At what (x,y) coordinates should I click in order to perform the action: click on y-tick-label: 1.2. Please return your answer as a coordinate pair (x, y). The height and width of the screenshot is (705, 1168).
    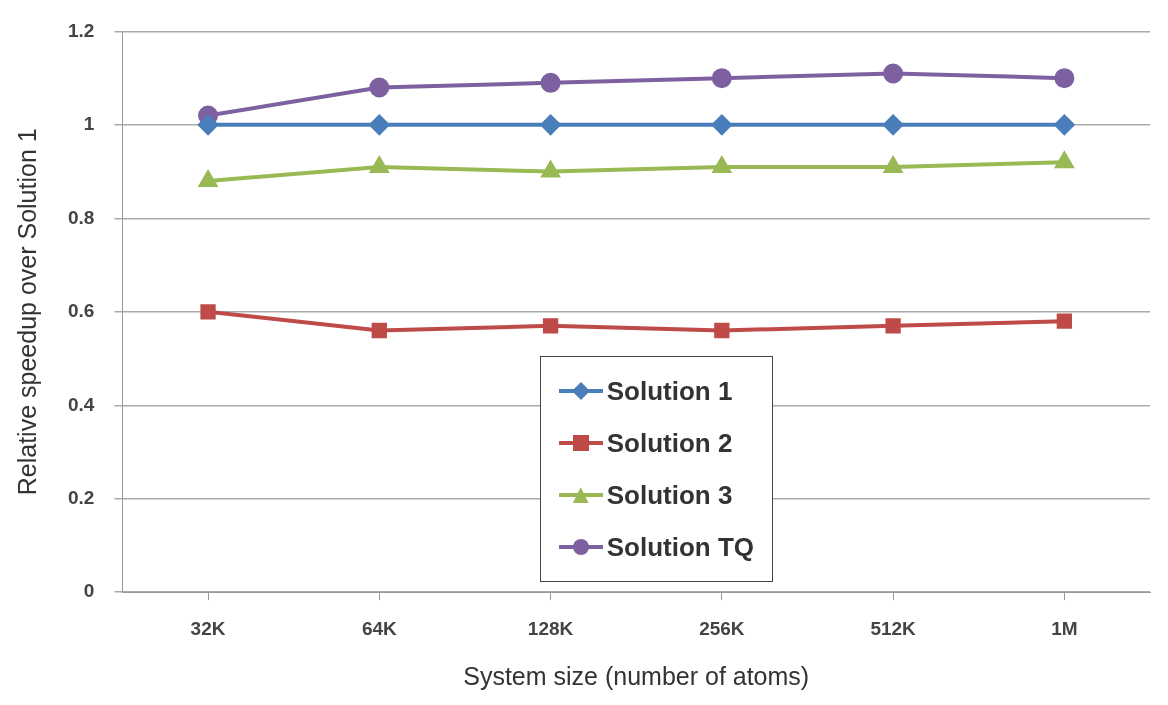
    Looking at the image, I should click on (81, 30).